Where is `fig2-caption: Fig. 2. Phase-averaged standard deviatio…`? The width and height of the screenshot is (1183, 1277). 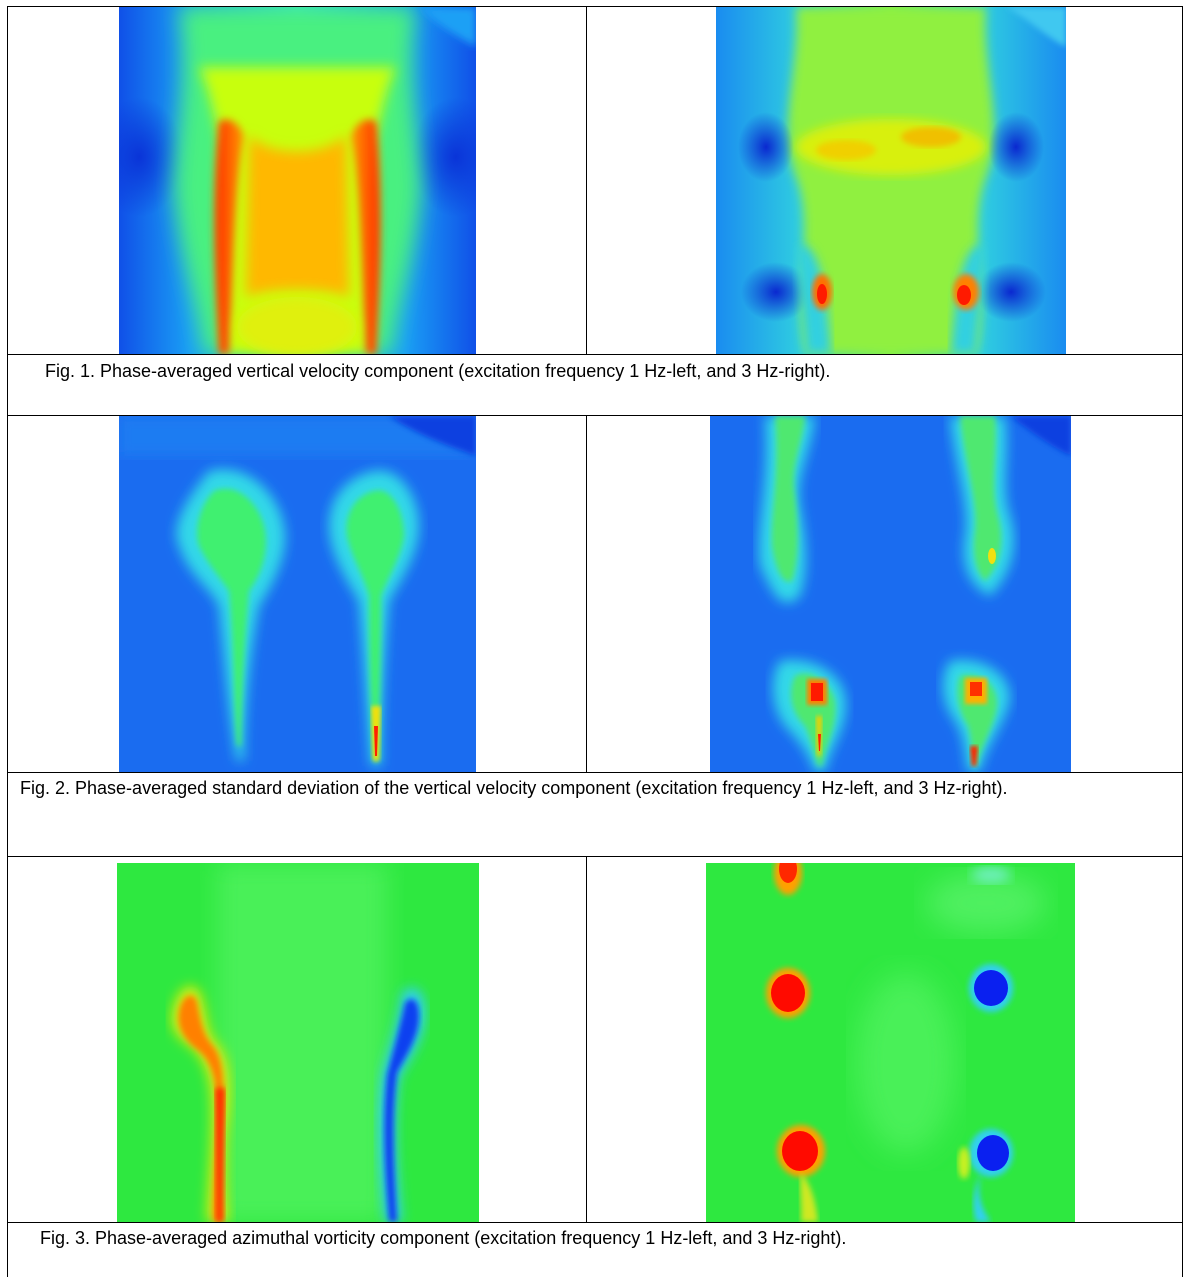 fig2-caption: Fig. 2. Phase-averaged standard deviatio… is located at coordinates (514, 788).